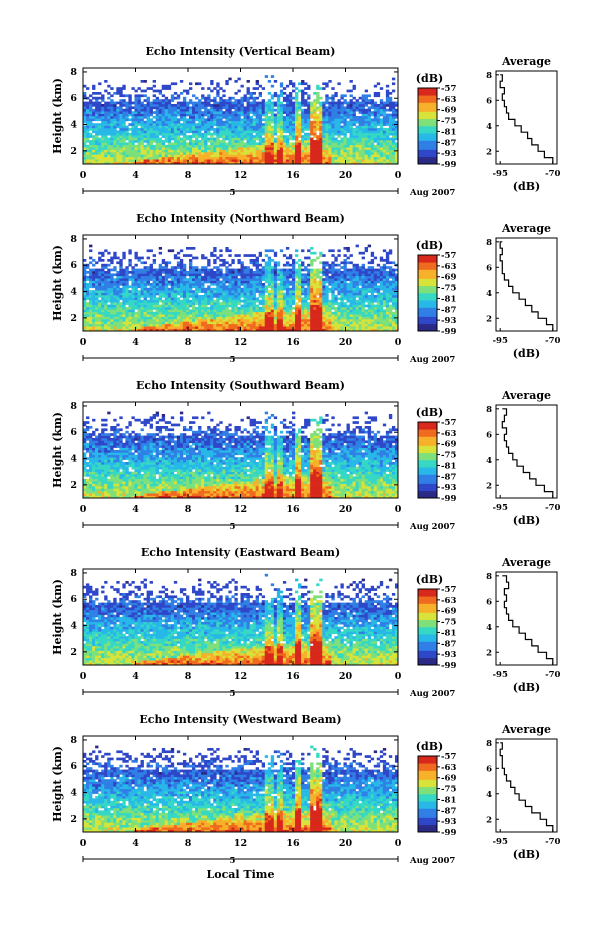 The width and height of the screenshot is (610, 929). I want to click on colorbar-segment, so click(427, 147).